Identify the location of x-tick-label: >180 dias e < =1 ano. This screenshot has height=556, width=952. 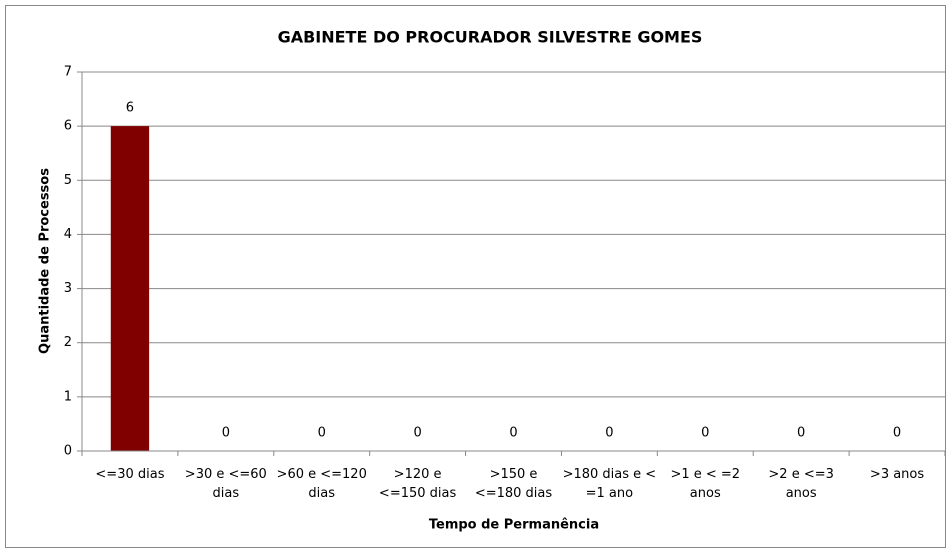
(609, 484).